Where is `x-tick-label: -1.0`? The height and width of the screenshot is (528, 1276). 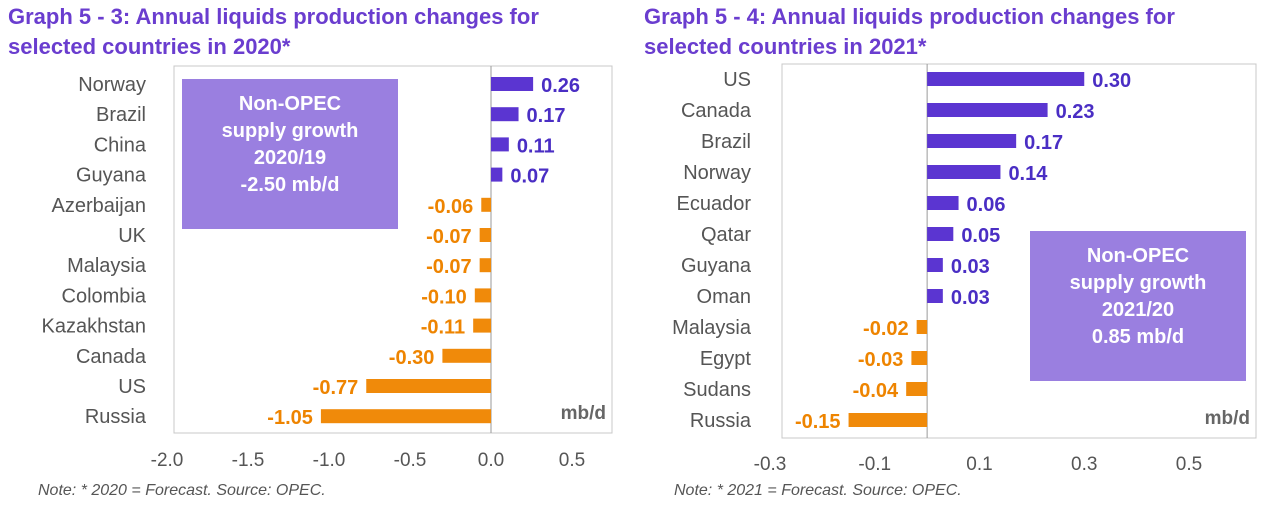
x-tick-label: -1.0 is located at coordinates (329, 460).